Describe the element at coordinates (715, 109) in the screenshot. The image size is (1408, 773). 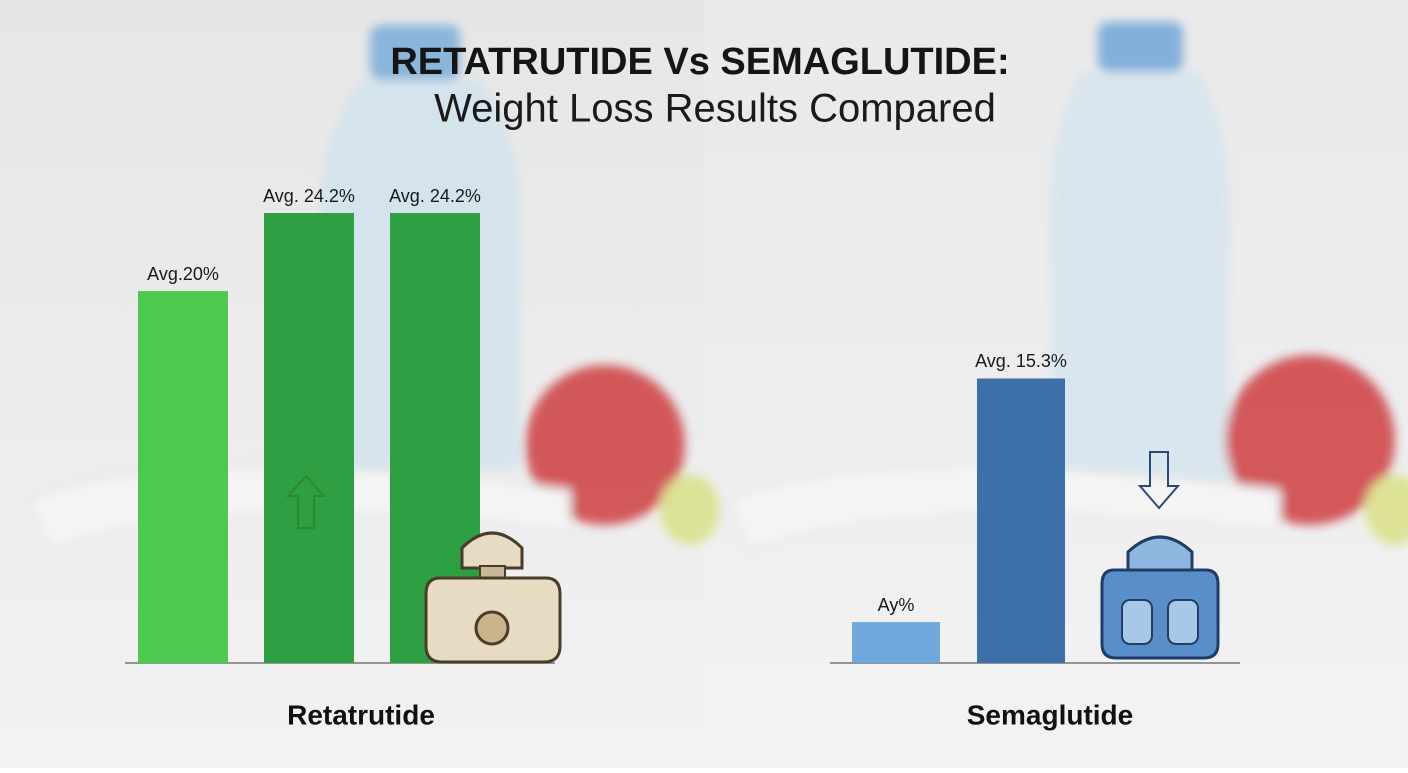
I see `subtitle: Weight Loss Results Compared` at that location.